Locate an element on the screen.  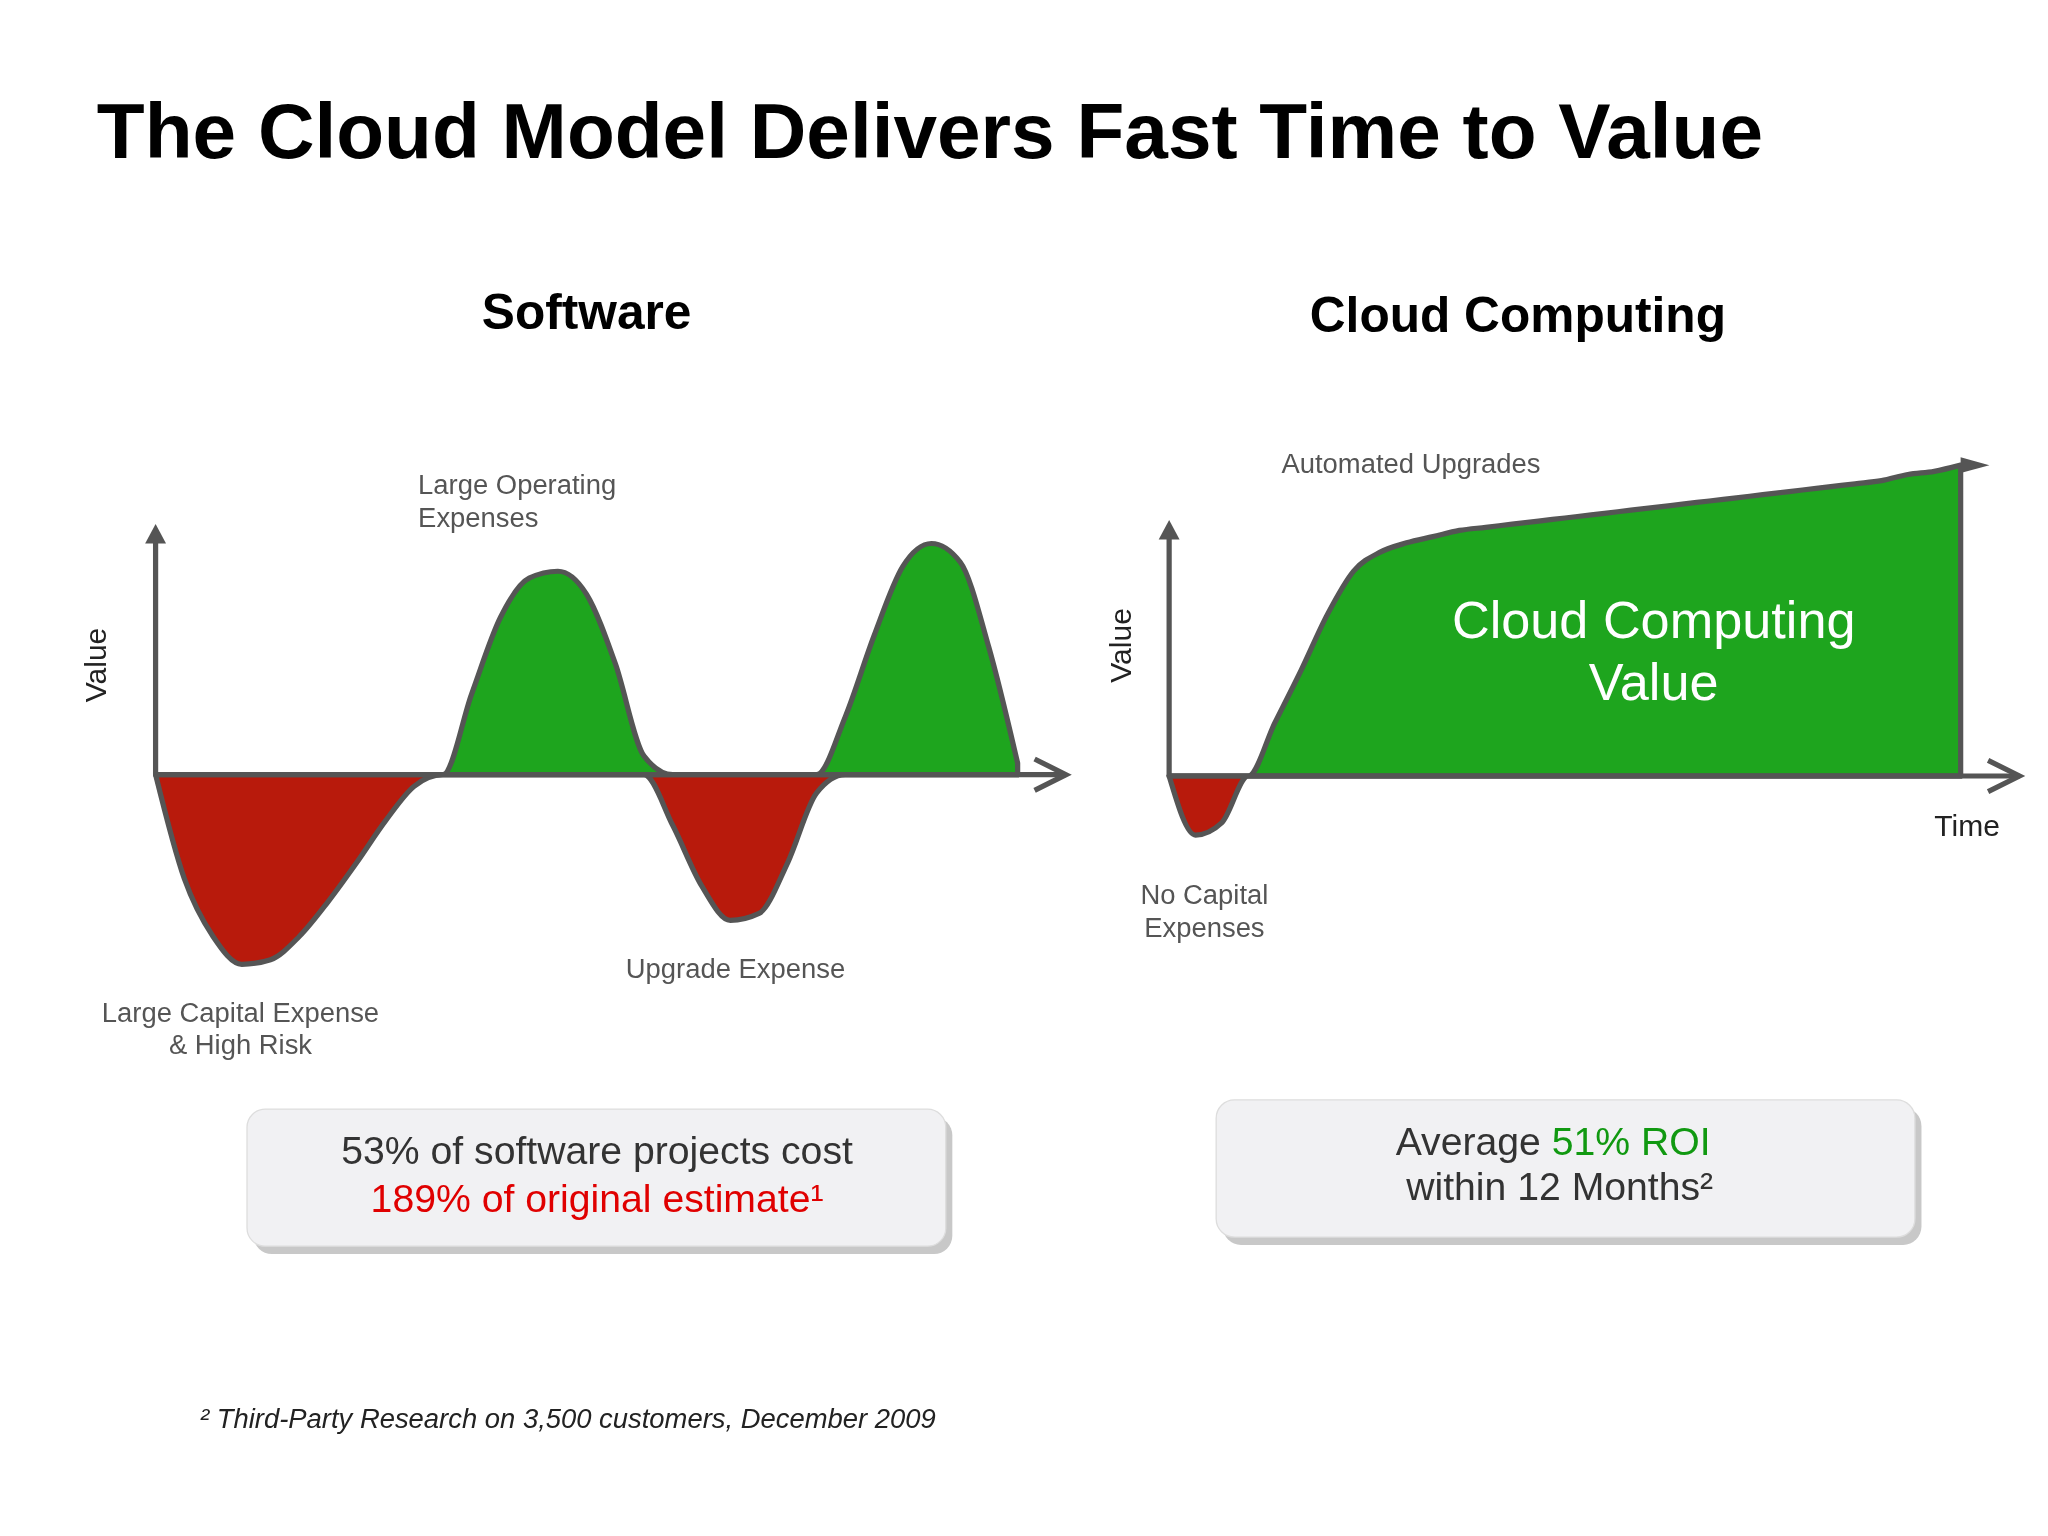
text: 51% ROI is located at coordinates (1631, 1141).